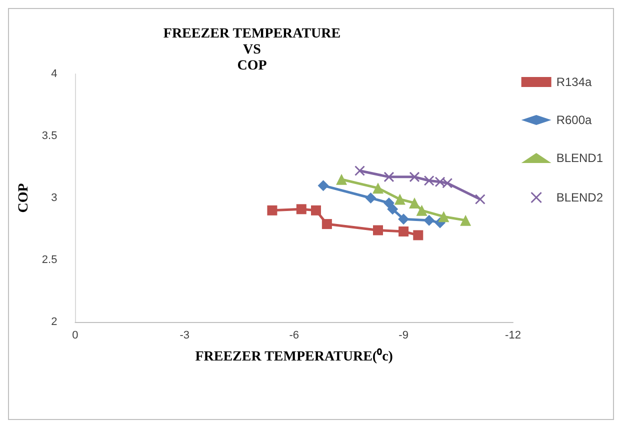 The width and height of the screenshot is (622, 428). Describe the element at coordinates (580, 158) in the screenshot. I see `legend-label: BLEND1` at that location.